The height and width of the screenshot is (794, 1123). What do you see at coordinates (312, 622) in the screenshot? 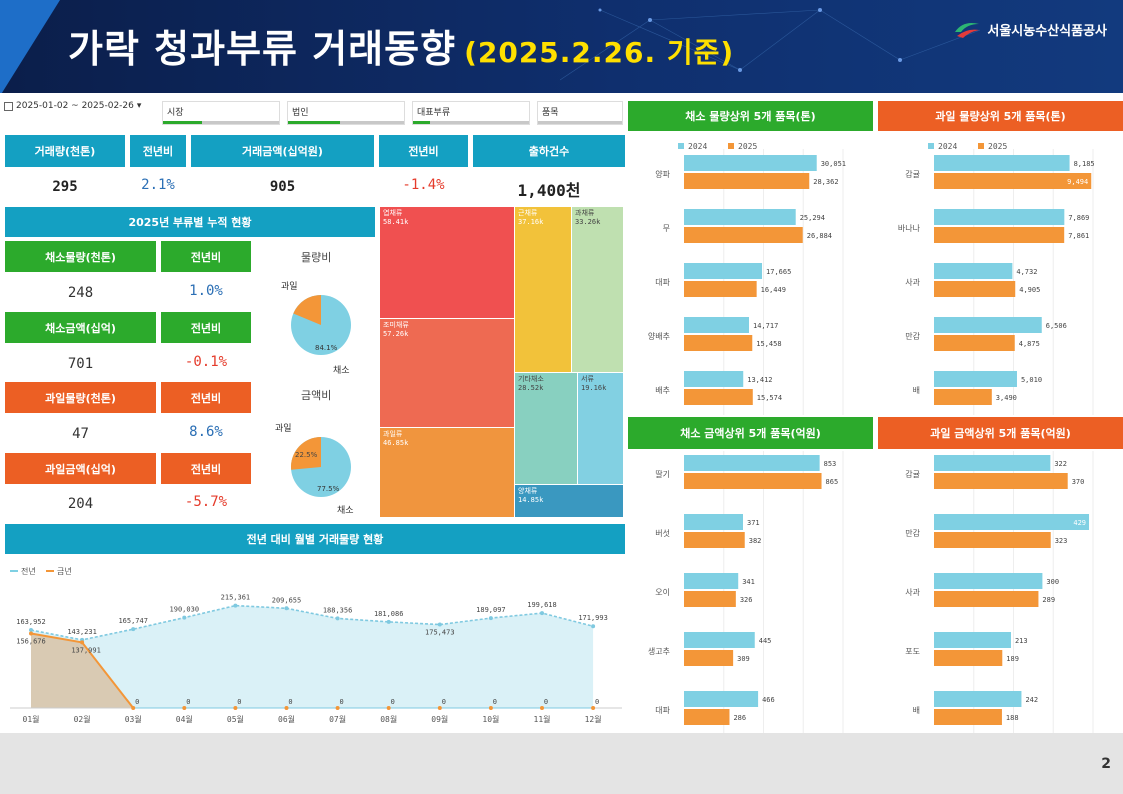
I see `prev-year-line` at bounding box center [312, 622].